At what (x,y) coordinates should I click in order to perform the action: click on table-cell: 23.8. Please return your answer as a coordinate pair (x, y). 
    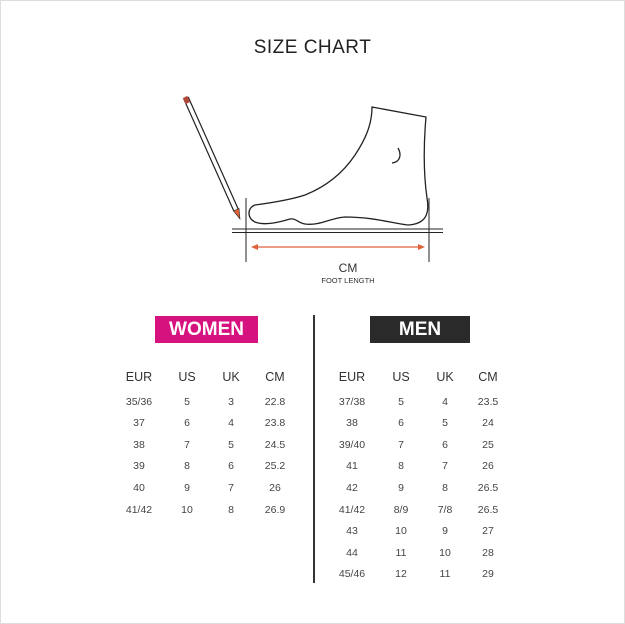
    Looking at the image, I should click on (275, 423).